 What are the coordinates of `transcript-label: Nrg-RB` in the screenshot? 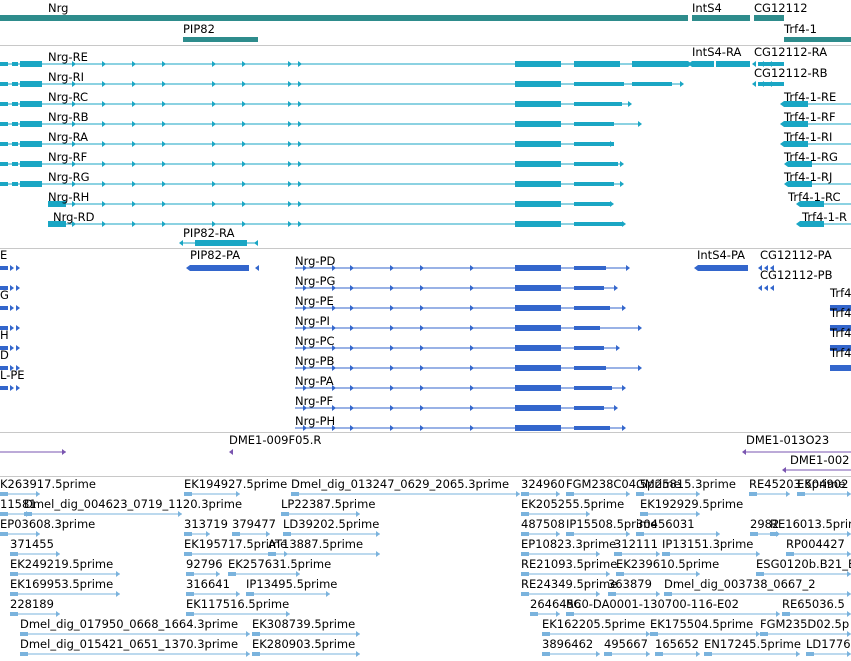 It's located at (68, 117).